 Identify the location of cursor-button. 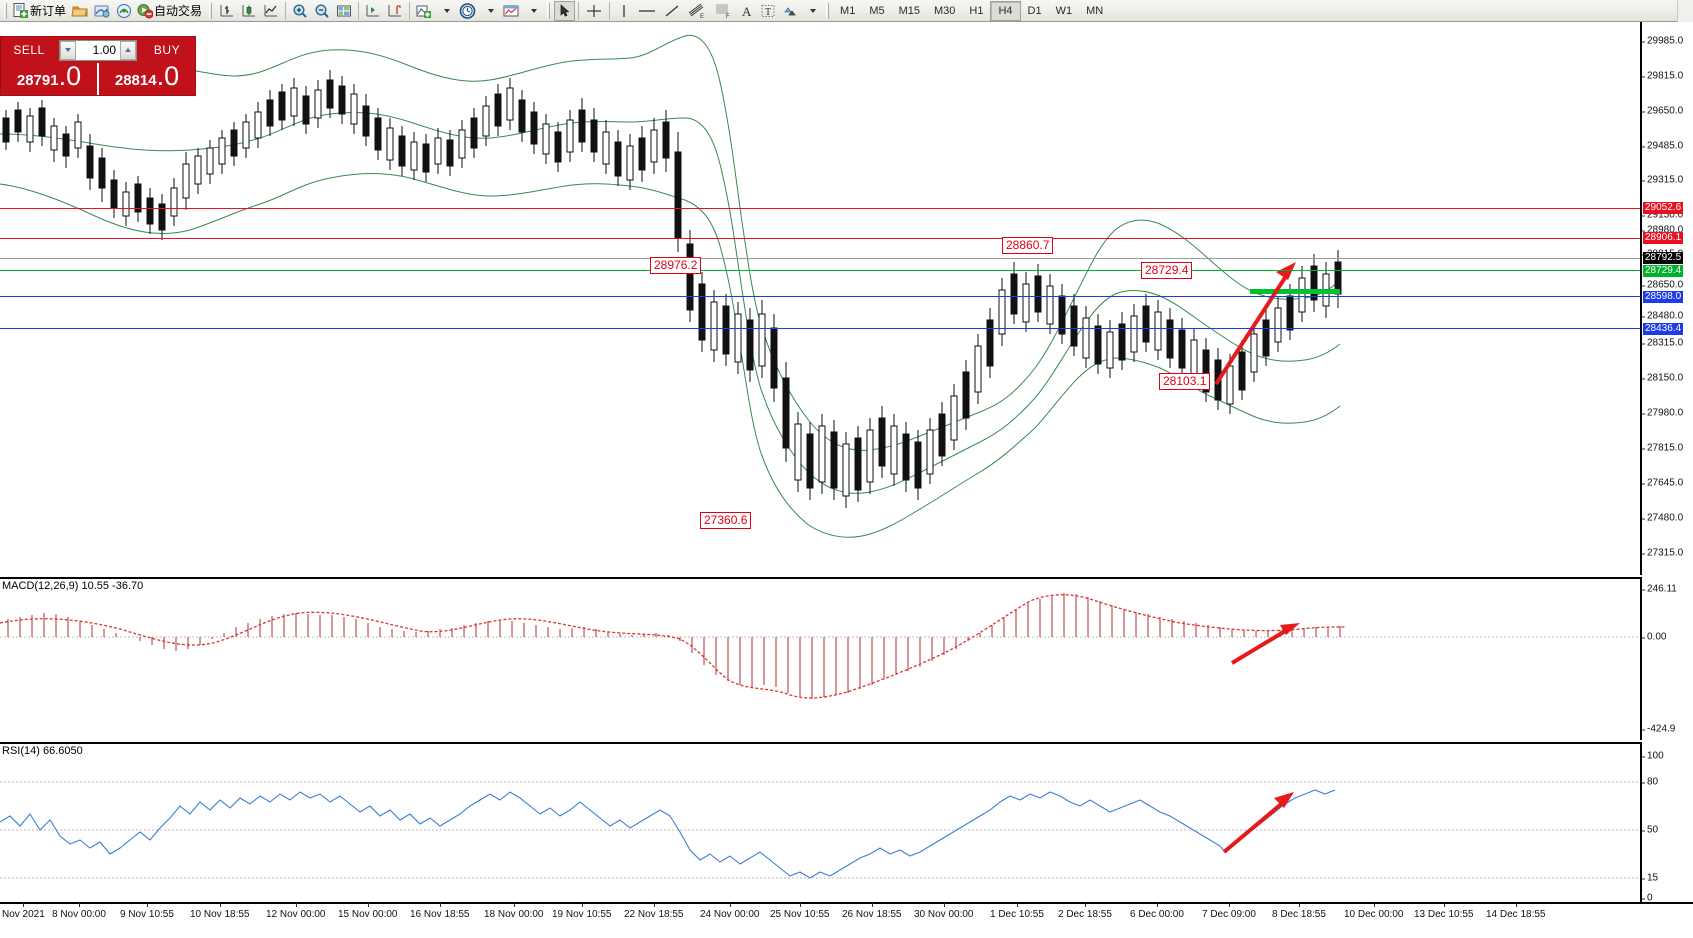
(565, 10).